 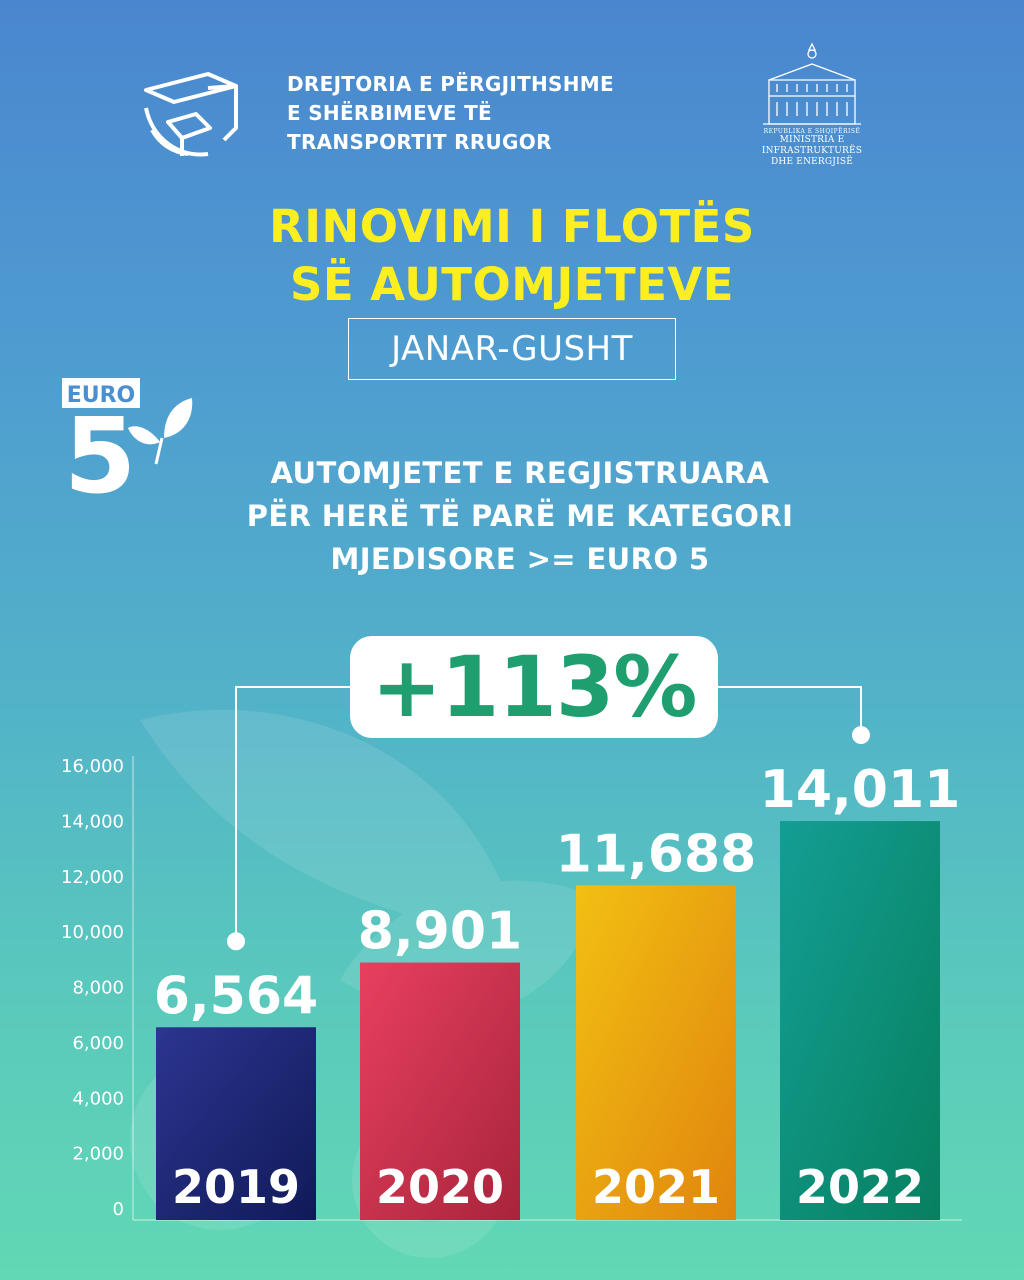 I want to click on subtitle-line: MJEDISORE >= EURO 5, so click(x=520, y=559).